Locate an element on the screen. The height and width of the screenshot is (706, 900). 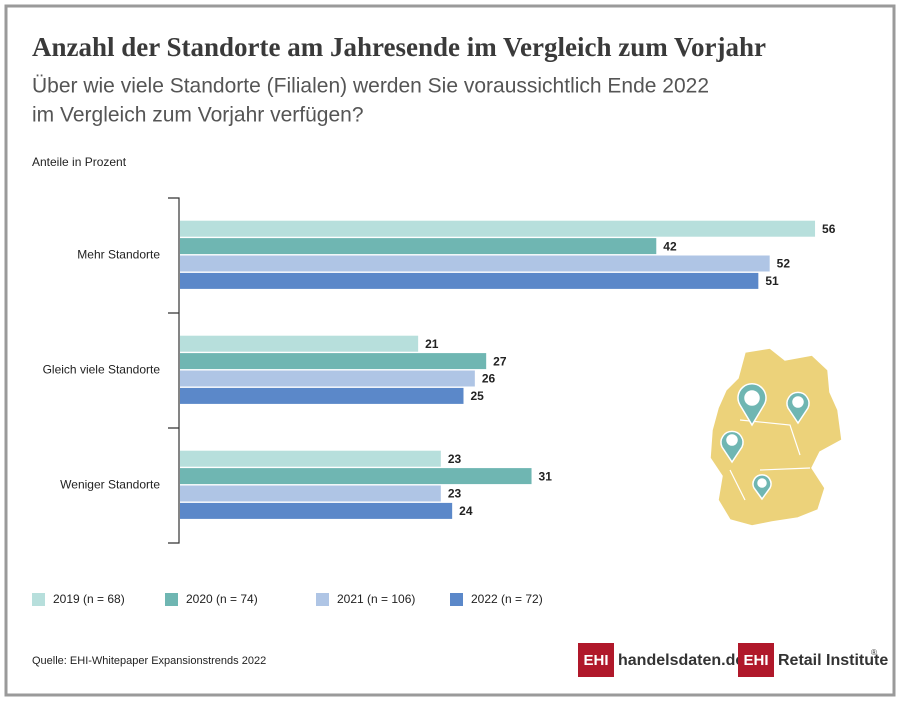
value-label: 26 is located at coordinates (489, 379).